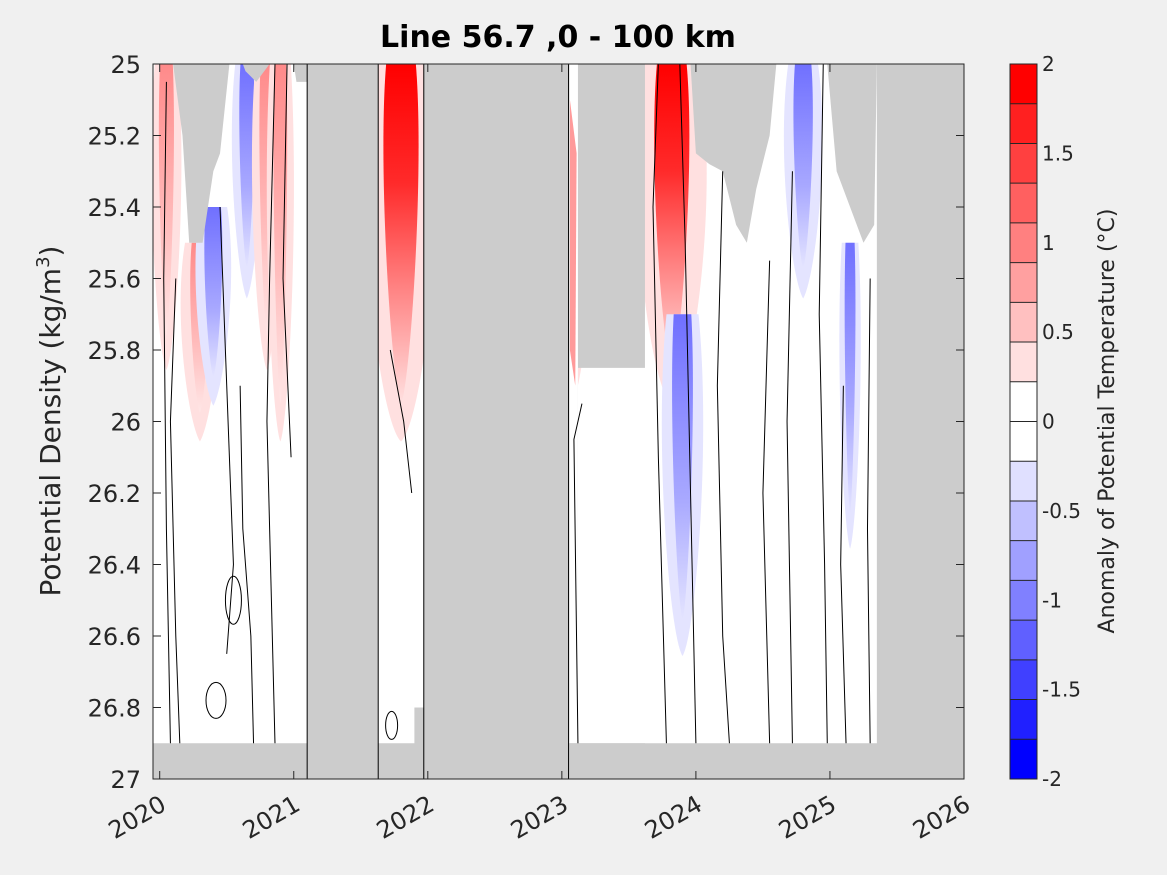 The height and width of the screenshot is (875, 1167). Describe the element at coordinates (1058, 153) in the screenshot. I see `colorbar-tick-label: 1.5` at that location.